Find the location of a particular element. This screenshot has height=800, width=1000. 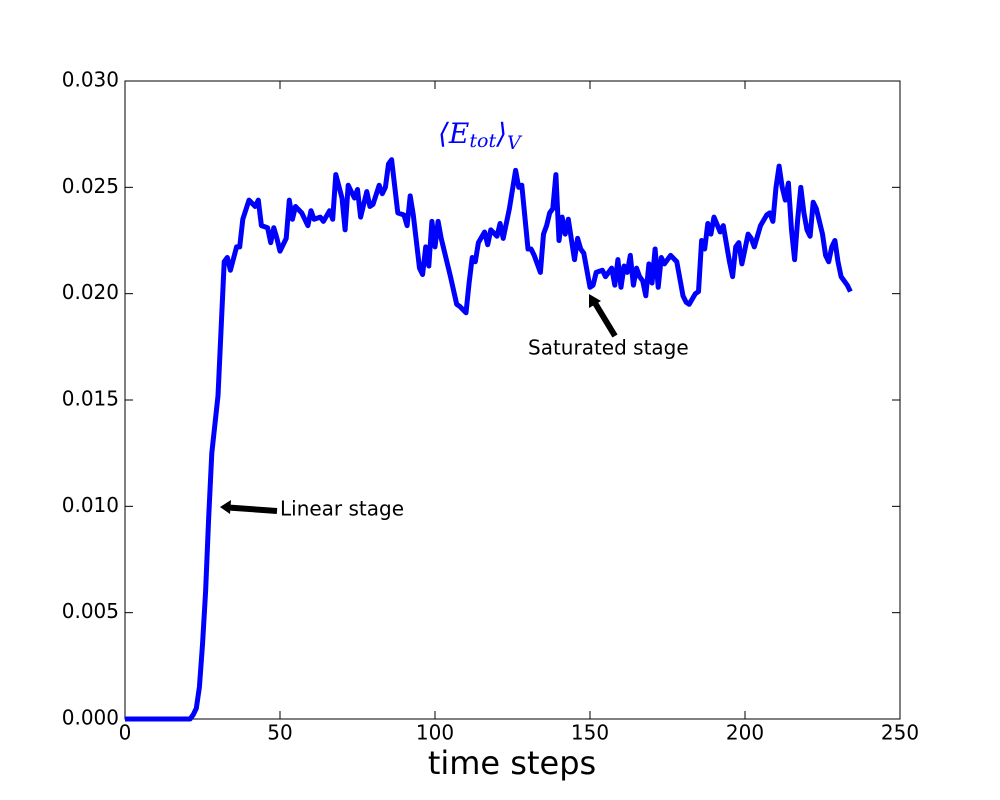

x-tick-label: 250 is located at coordinates (900, 733).